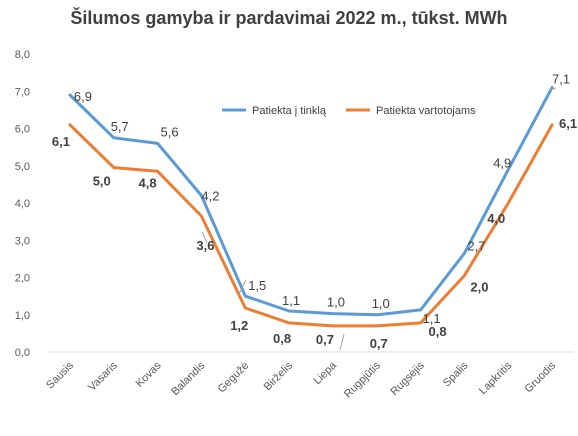  Describe the element at coordinates (561, 79) in the screenshot. I see `data-label: 7,1` at that location.